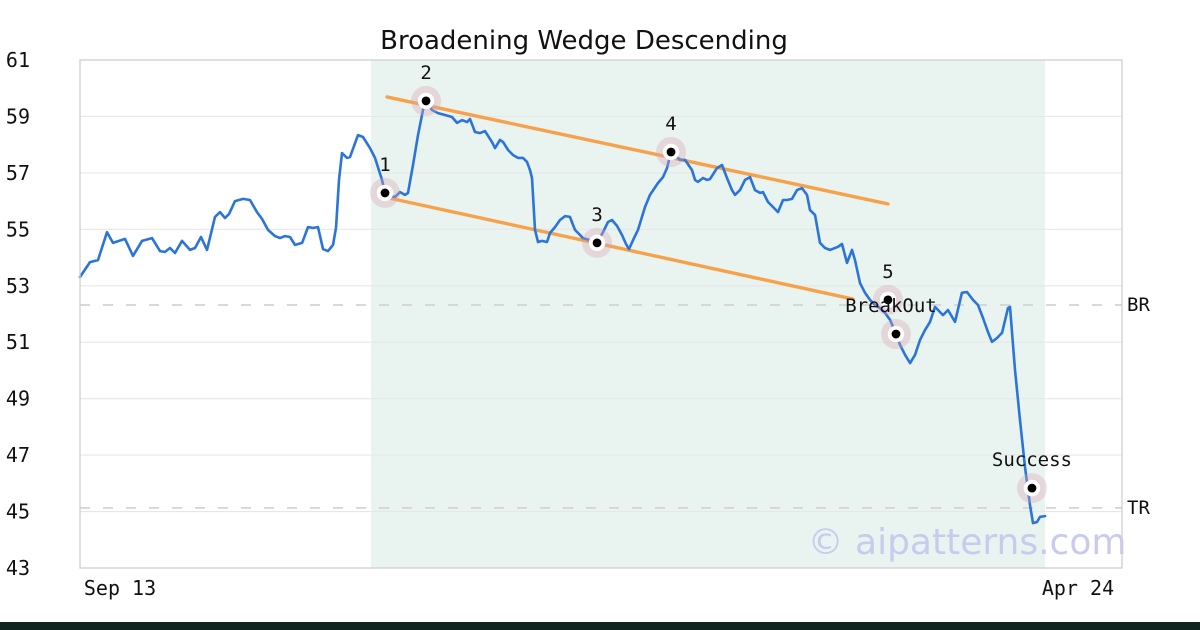 The image size is (1200, 630). I want to click on y-tick-label: 55, so click(18, 229).